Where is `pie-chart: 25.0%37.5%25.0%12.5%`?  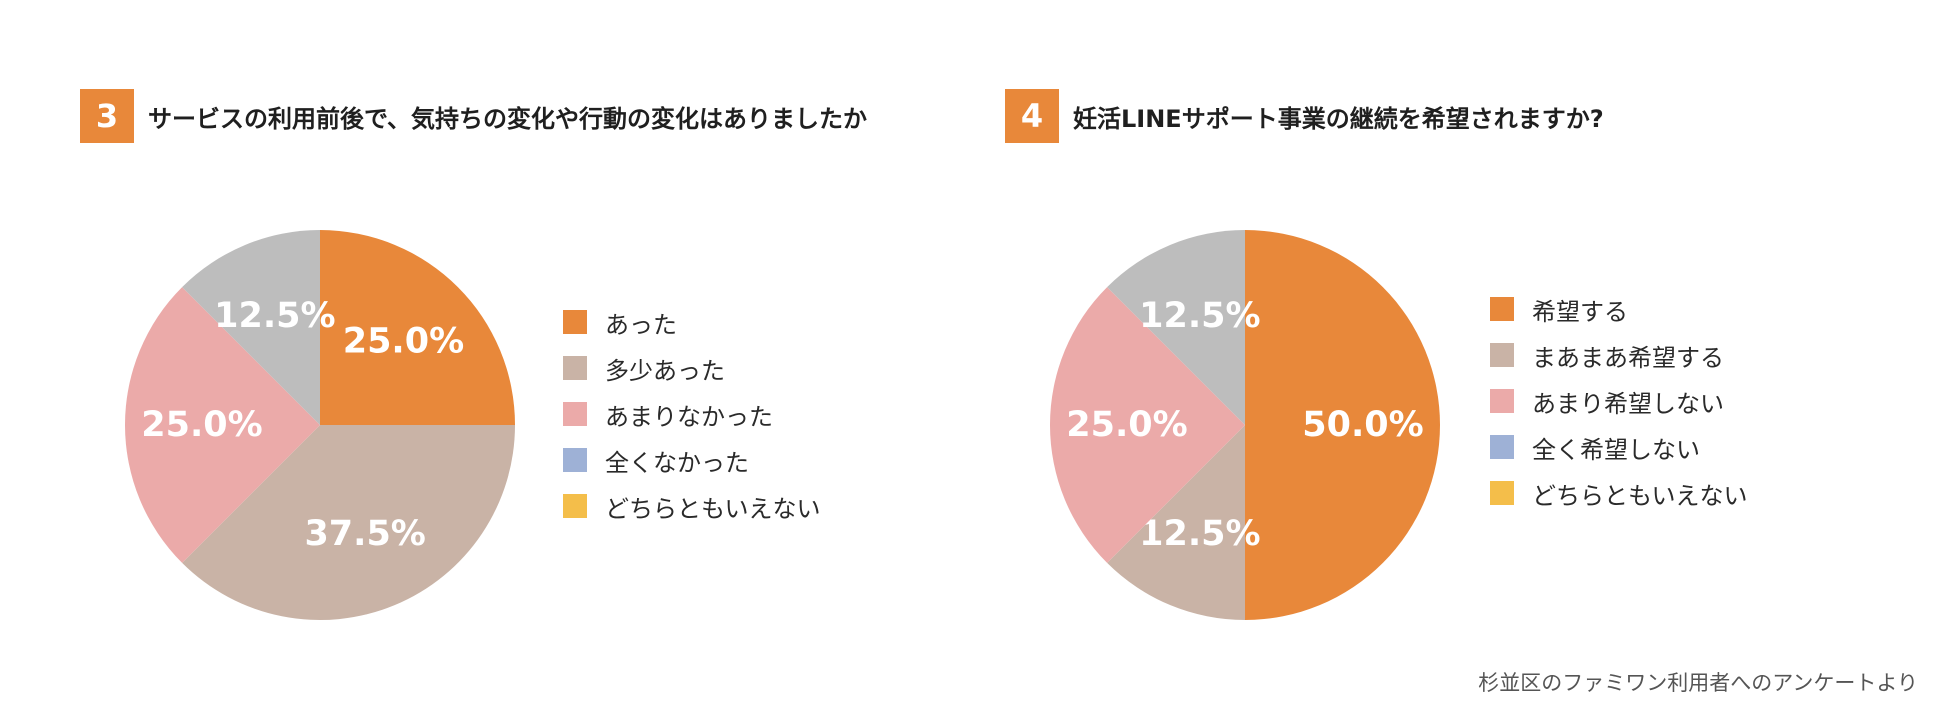 pie-chart: 25.0%37.5%25.0%12.5% is located at coordinates (320, 425).